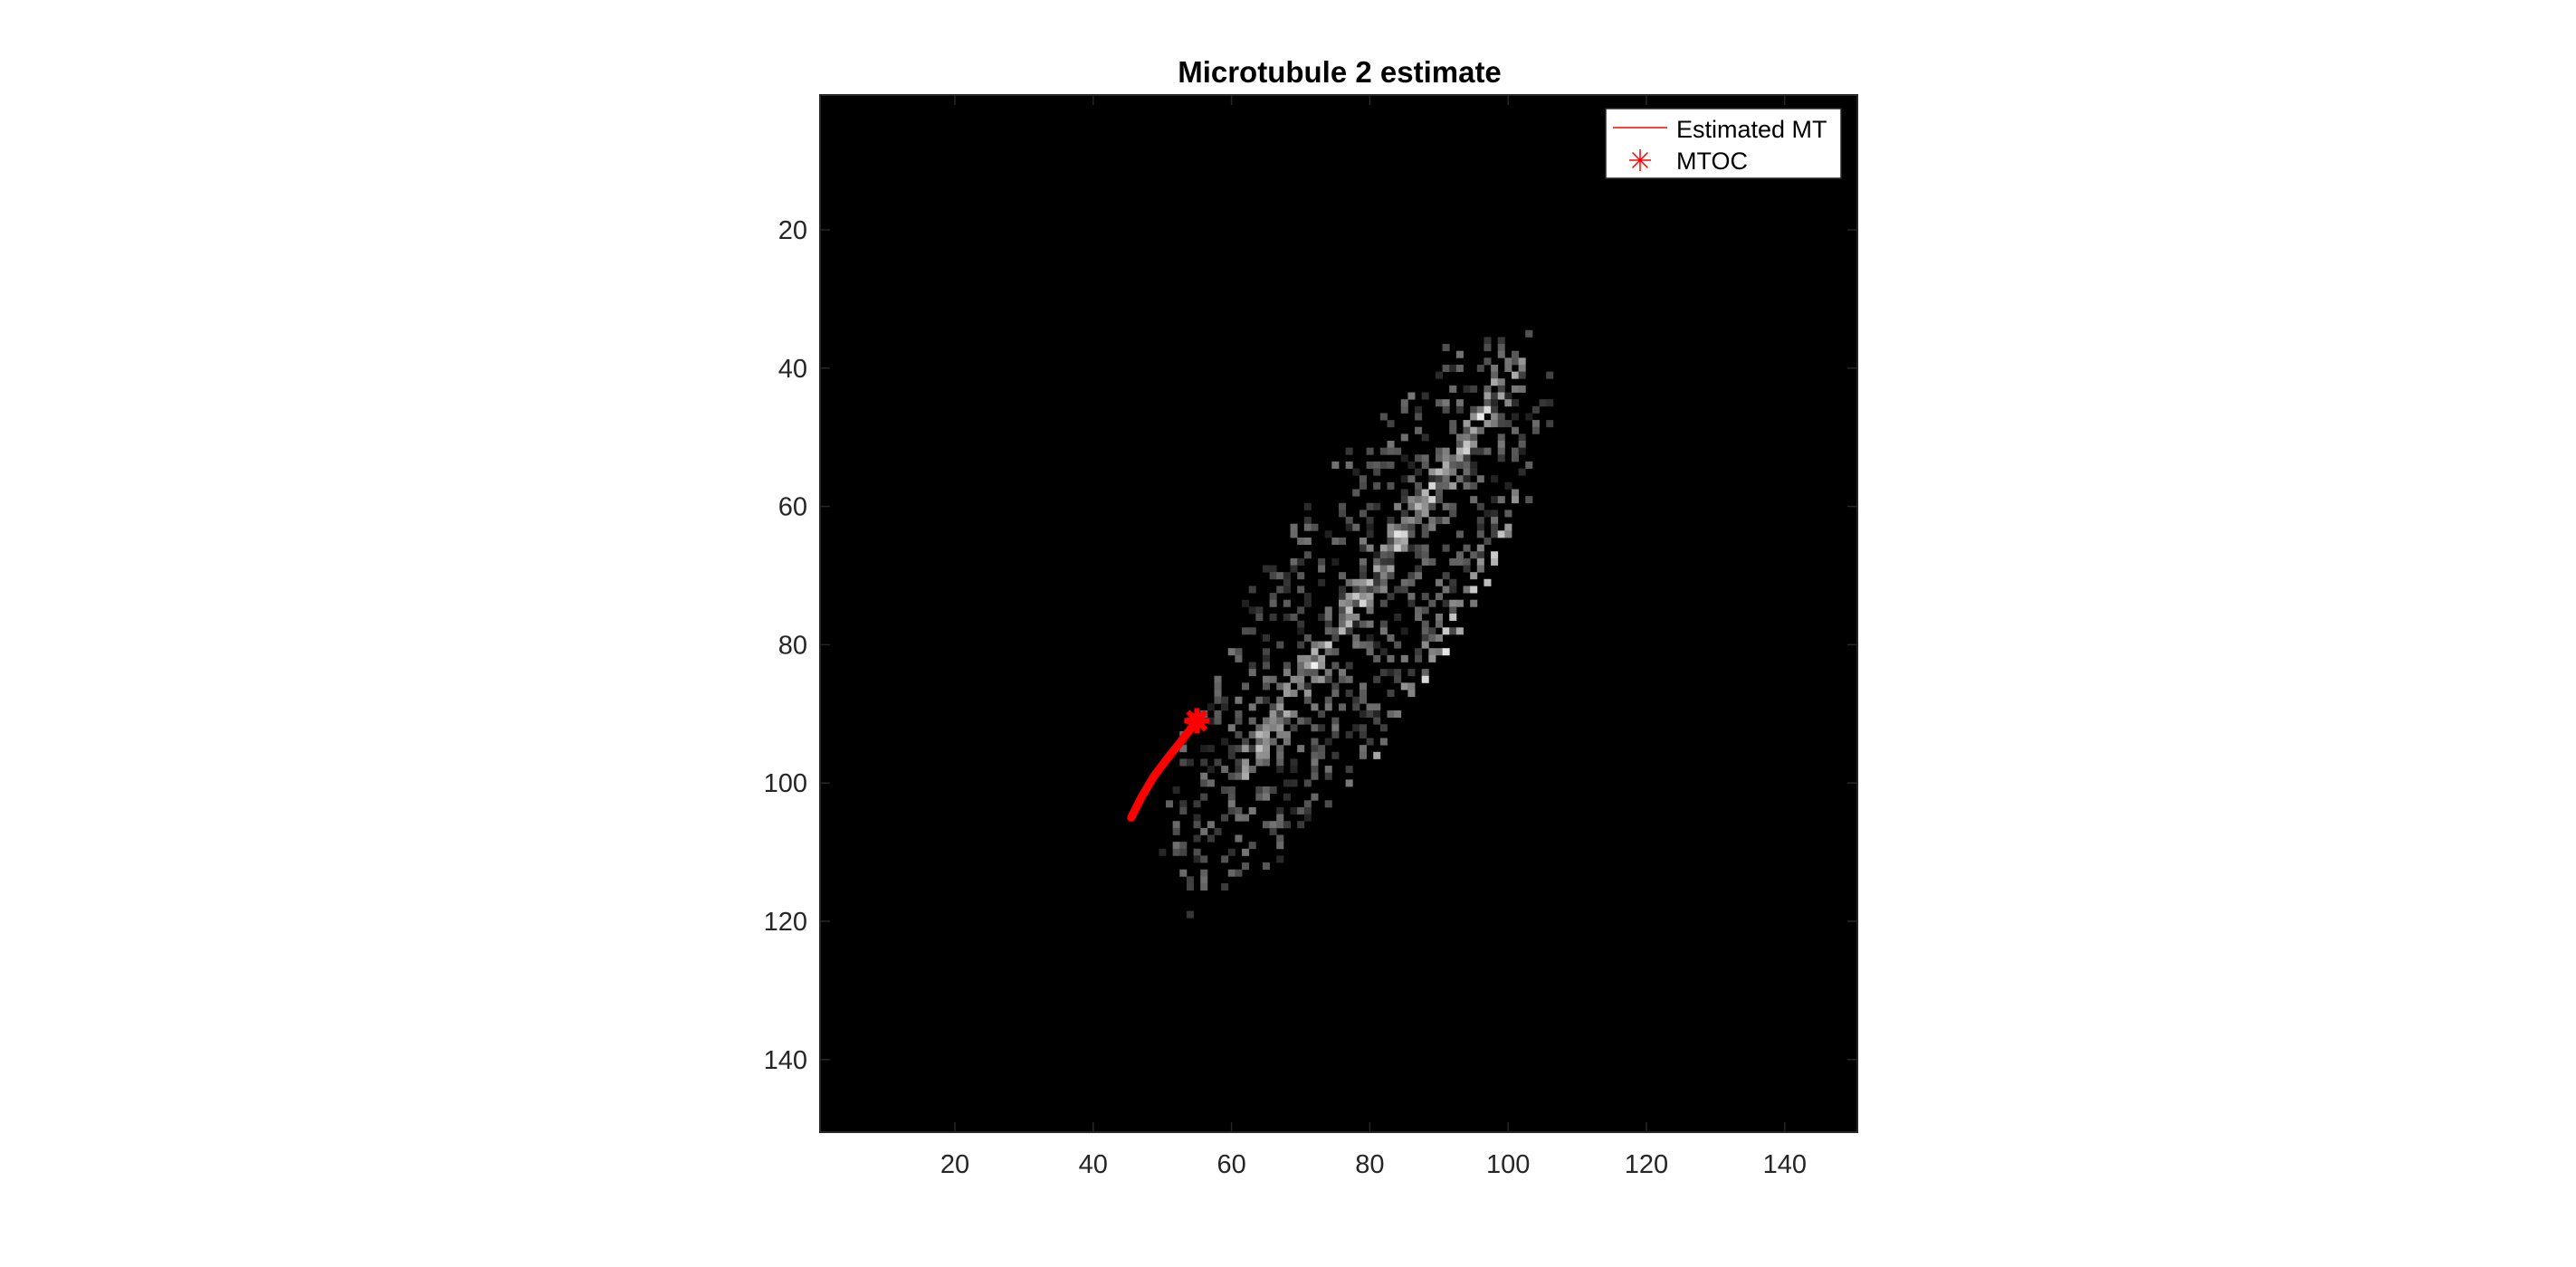  Describe the element at coordinates (792, 645) in the screenshot. I see `y-tick-label: 80` at that location.